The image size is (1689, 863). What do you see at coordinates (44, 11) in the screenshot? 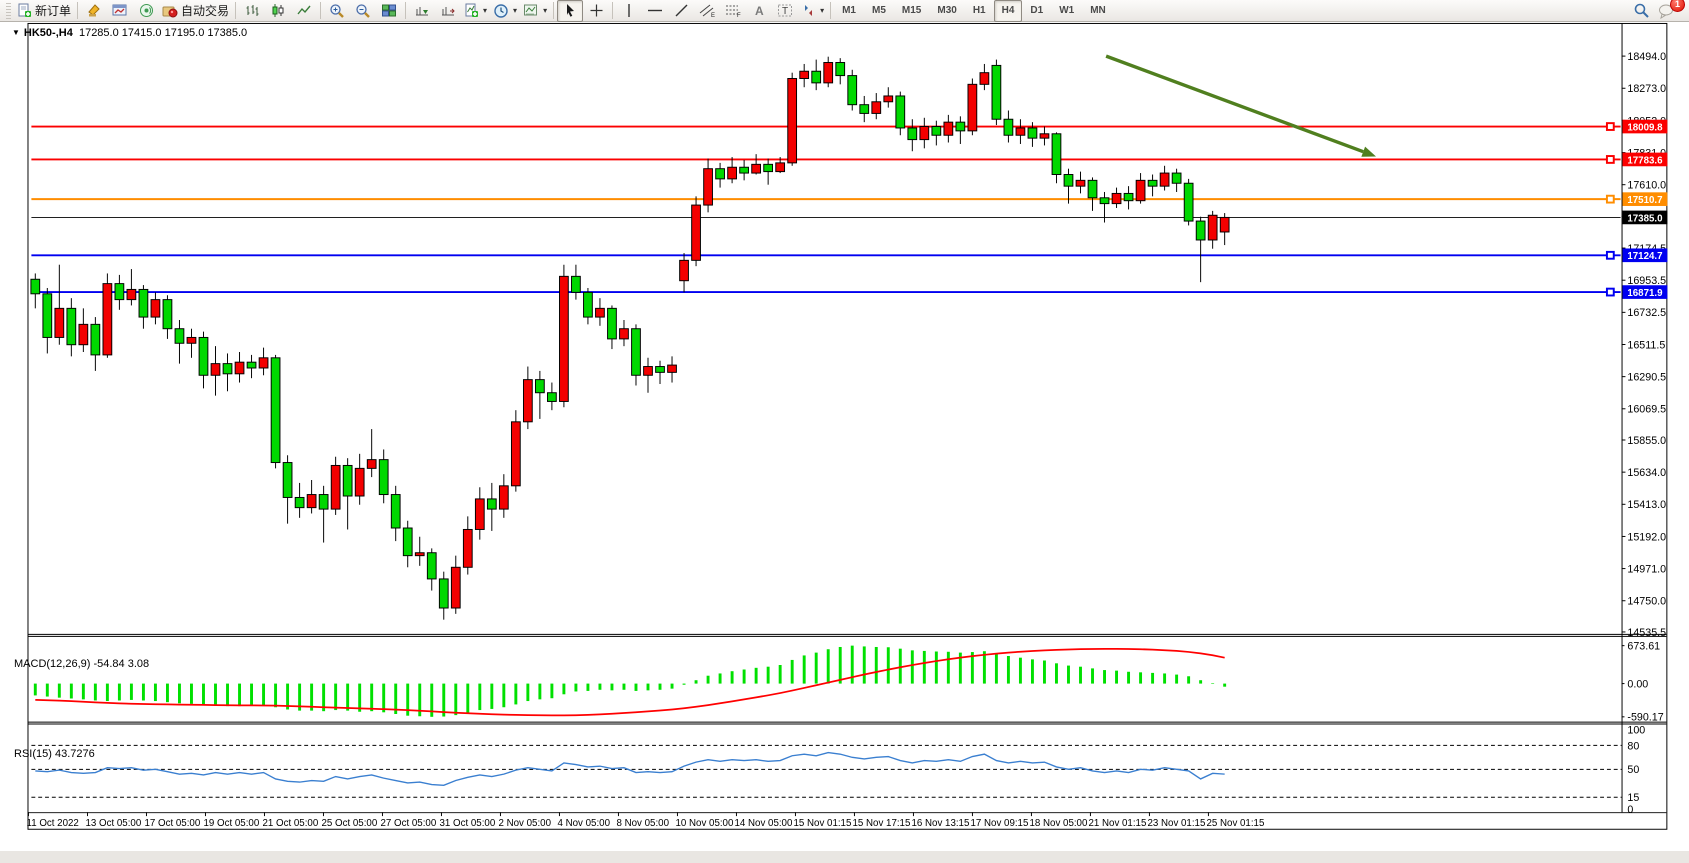
I see `new-order-button: 新订单` at bounding box center [44, 11].